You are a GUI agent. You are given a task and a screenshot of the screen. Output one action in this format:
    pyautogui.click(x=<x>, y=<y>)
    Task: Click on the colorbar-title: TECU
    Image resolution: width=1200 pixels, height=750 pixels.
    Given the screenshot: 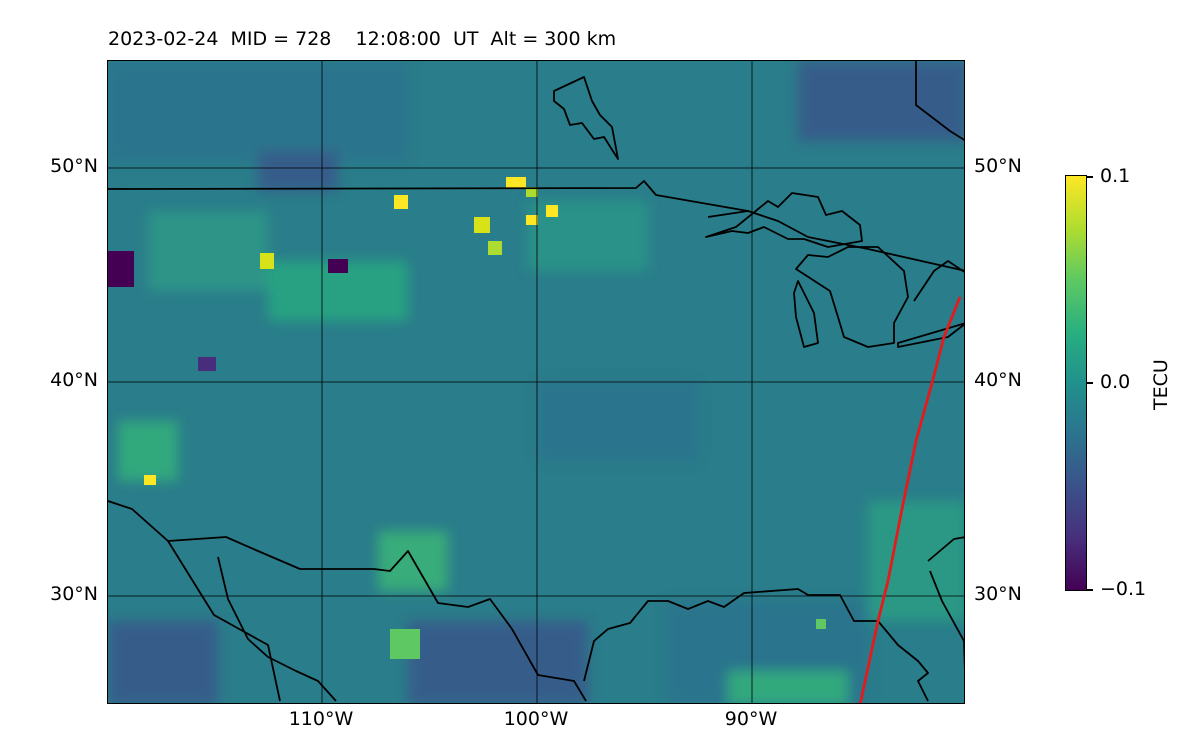 What is the action you would take?
    pyautogui.click(x=1161, y=384)
    